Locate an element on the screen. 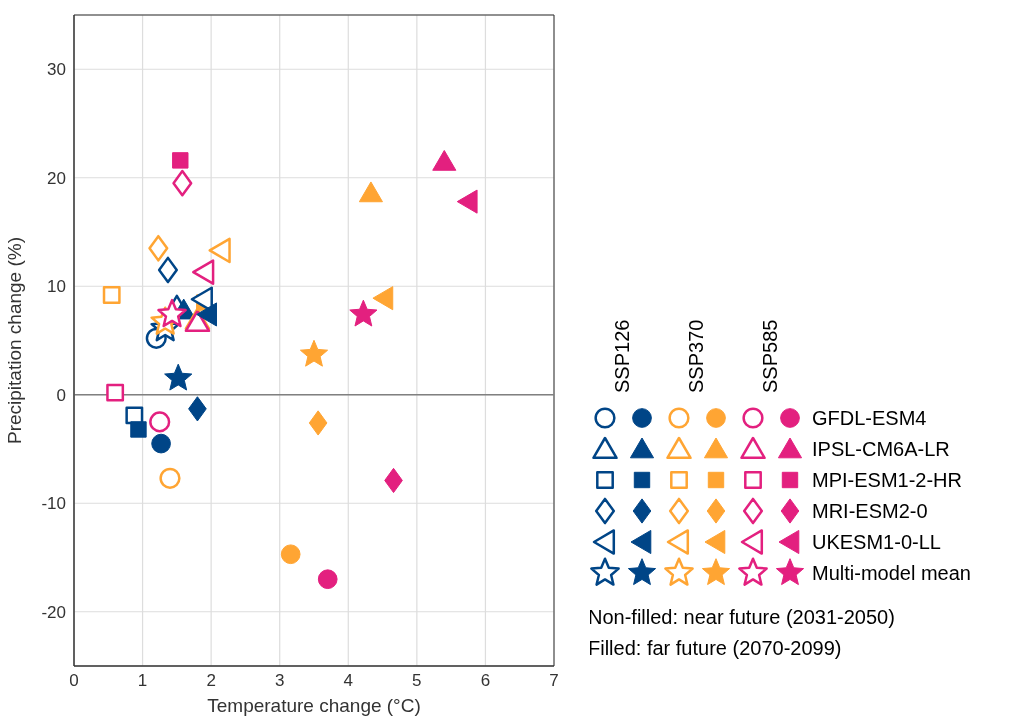  x-tick-label: 3 is located at coordinates (279, 681).